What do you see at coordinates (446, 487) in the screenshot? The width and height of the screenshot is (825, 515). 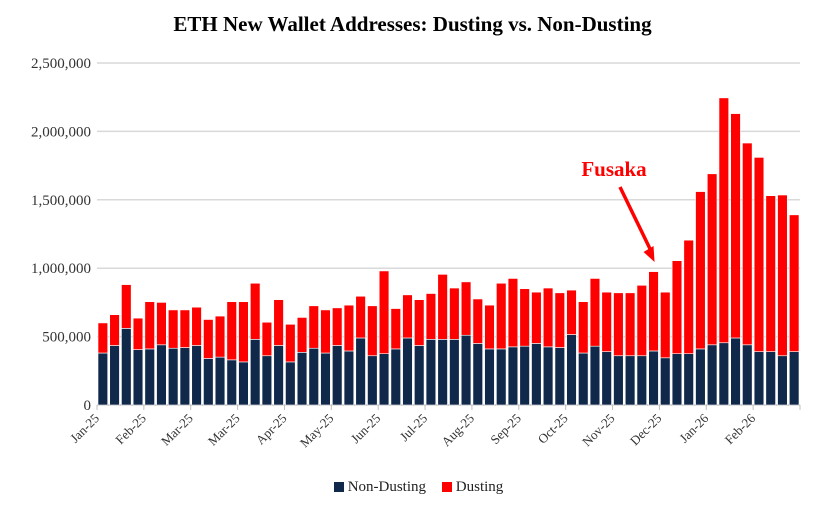 I see `legend-swatch-dusting` at bounding box center [446, 487].